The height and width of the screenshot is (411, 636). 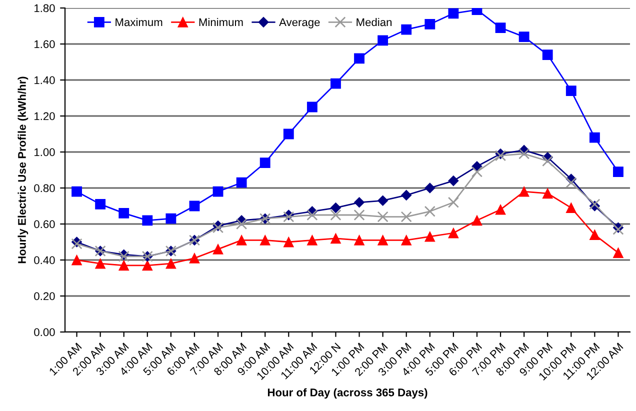 I want to click on y-tick-label: 1.80, so click(x=44, y=8).